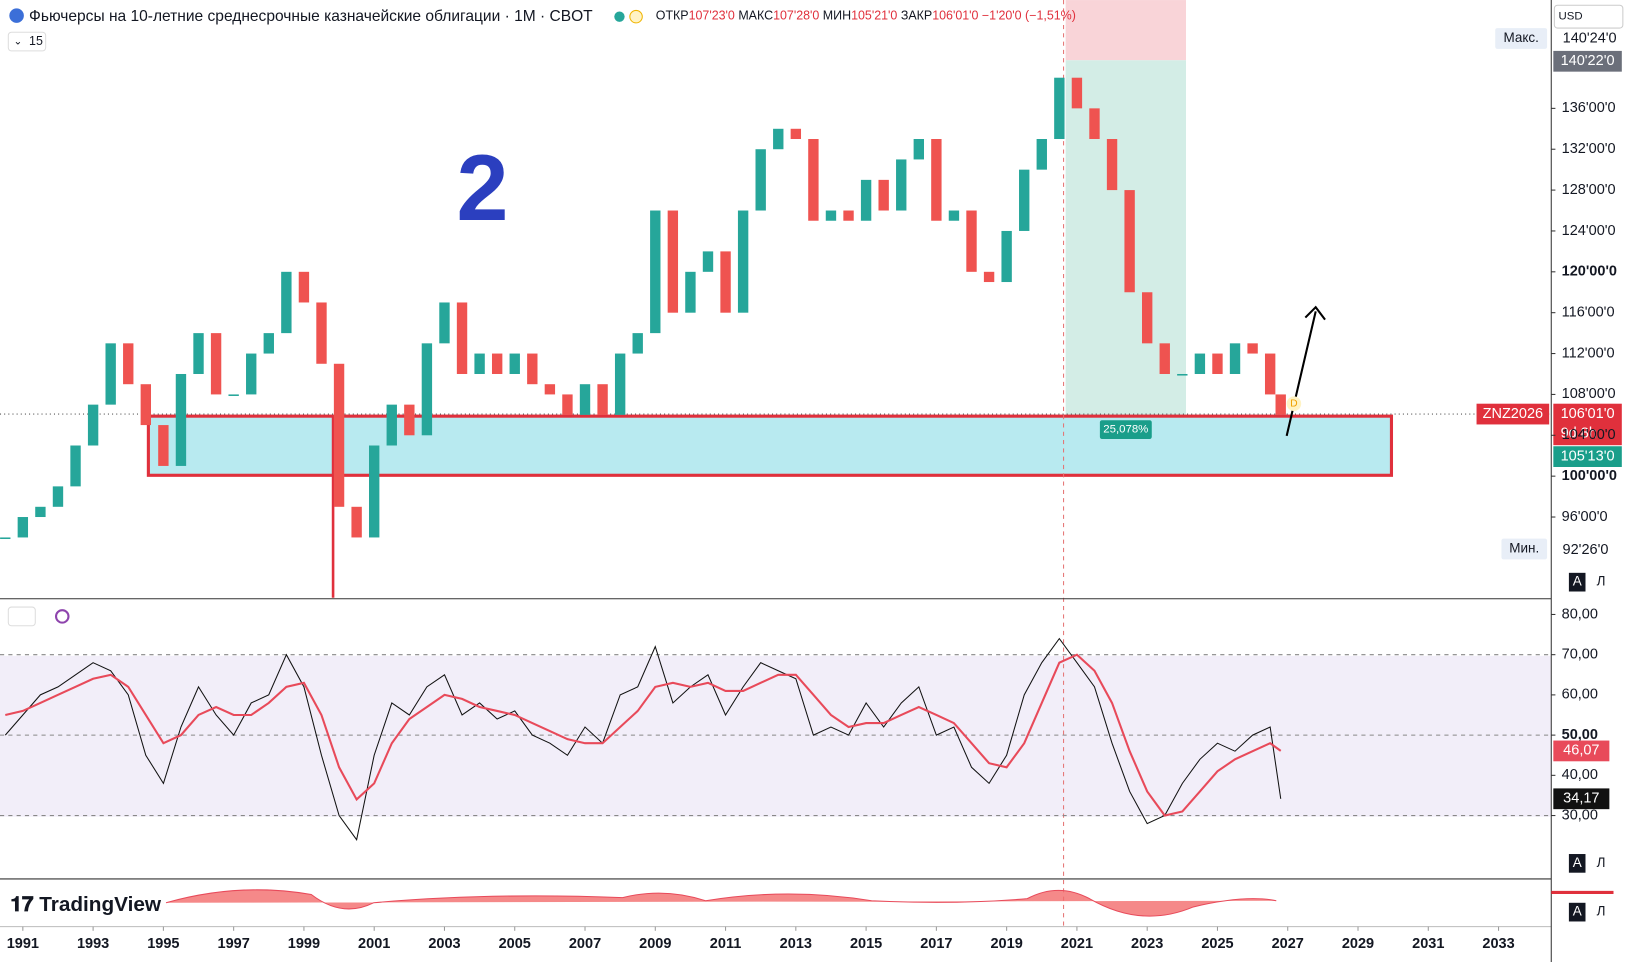 This screenshot has width=1627, height=962. Describe the element at coordinates (1581, 751) in the screenshot. I see `last-value: 46,07` at that location.